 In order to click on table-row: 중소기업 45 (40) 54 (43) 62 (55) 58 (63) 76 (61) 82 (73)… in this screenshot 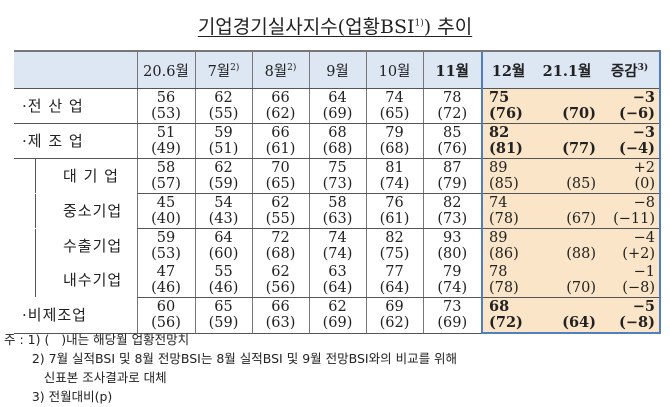, I will do `click(337, 211)`.